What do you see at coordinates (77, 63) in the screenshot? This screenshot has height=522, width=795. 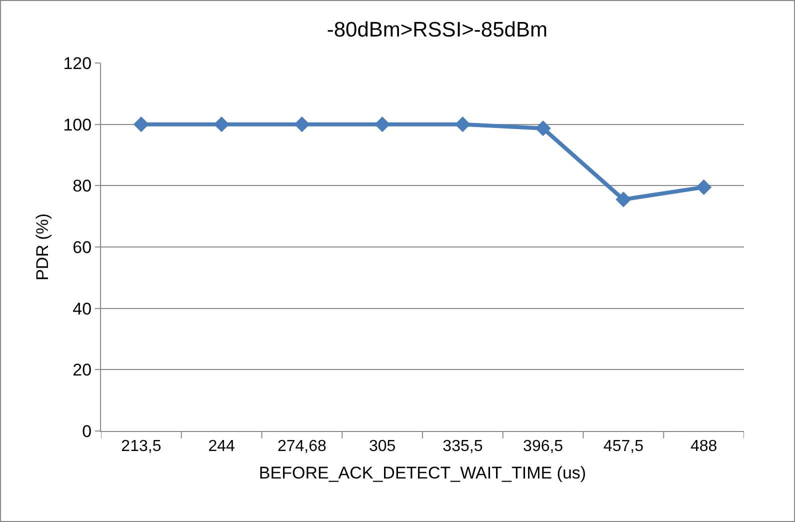 I see `y-tick-label: 120` at bounding box center [77, 63].